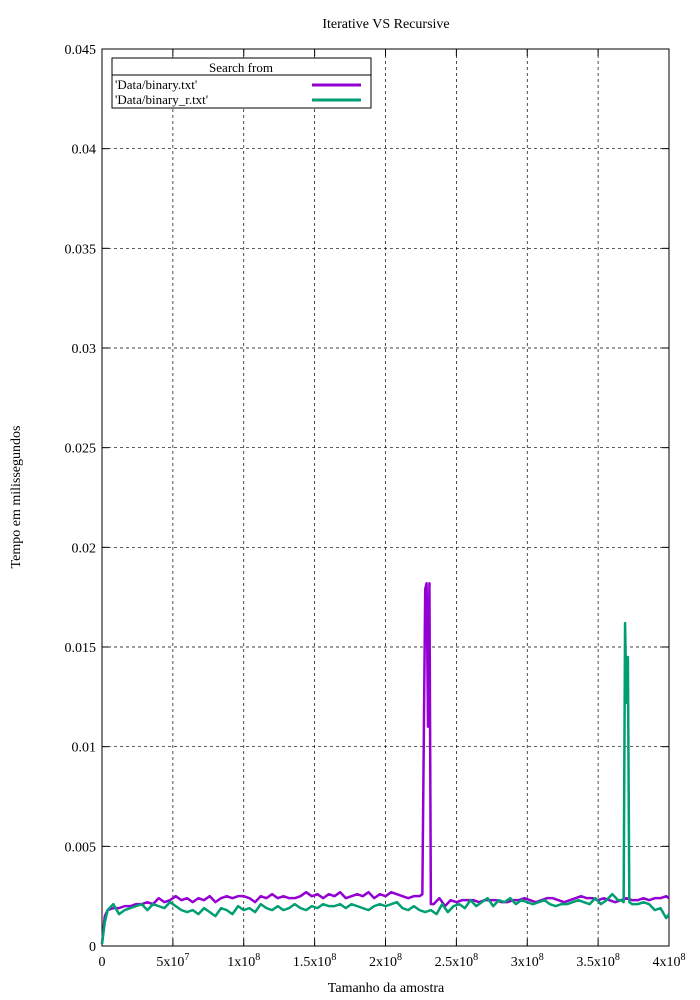 Image resolution: width=700 pixels, height=1000 pixels. Describe the element at coordinates (383, 962) in the screenshot. I see `x-tick-mantissa: 2x10` at that location.